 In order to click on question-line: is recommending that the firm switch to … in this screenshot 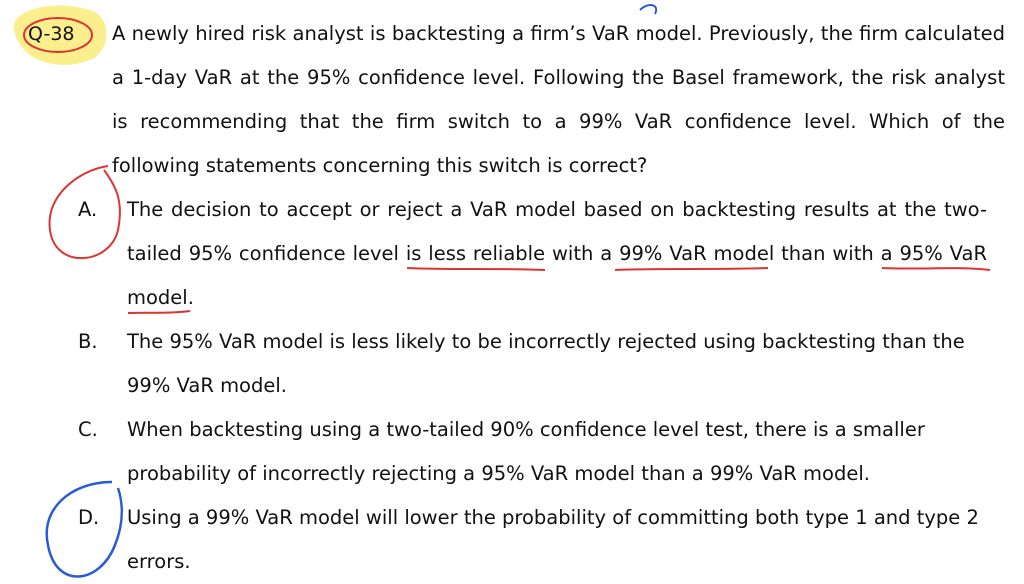, I will do `click(558, 121)`.